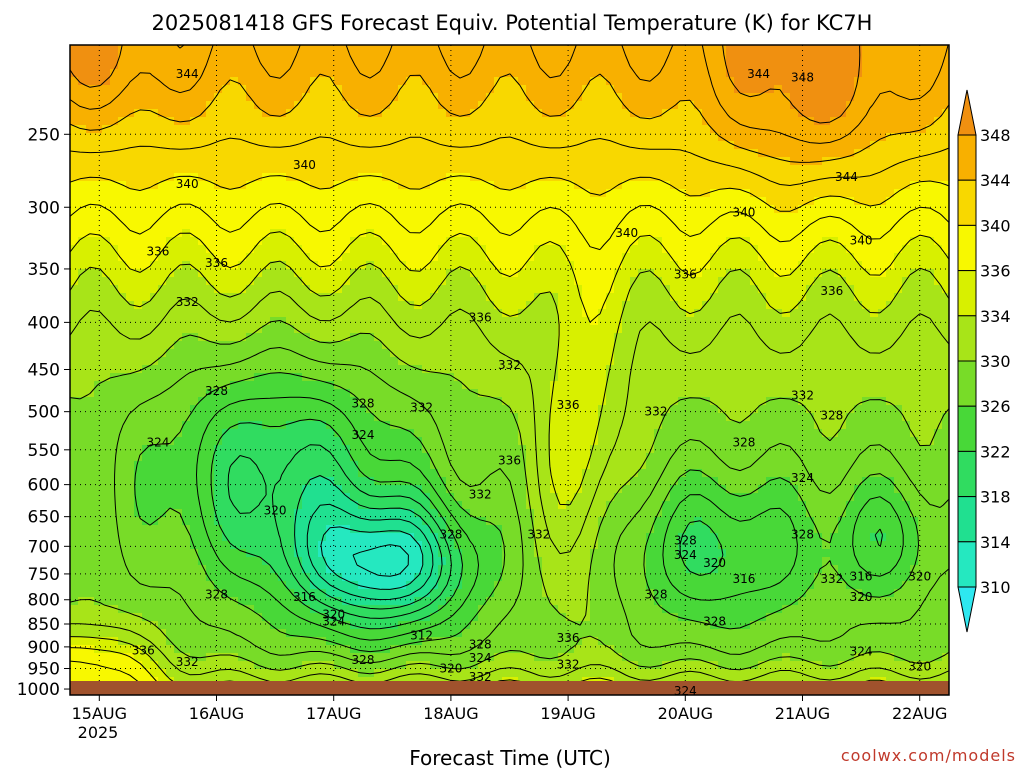 Image resolution: width=1024 pixels, height=768 pixels. What do you see at coordinates (98, 732) in the screenshot?
I see `x-axis-year-label: 2025` at bounding box center [98, 732].